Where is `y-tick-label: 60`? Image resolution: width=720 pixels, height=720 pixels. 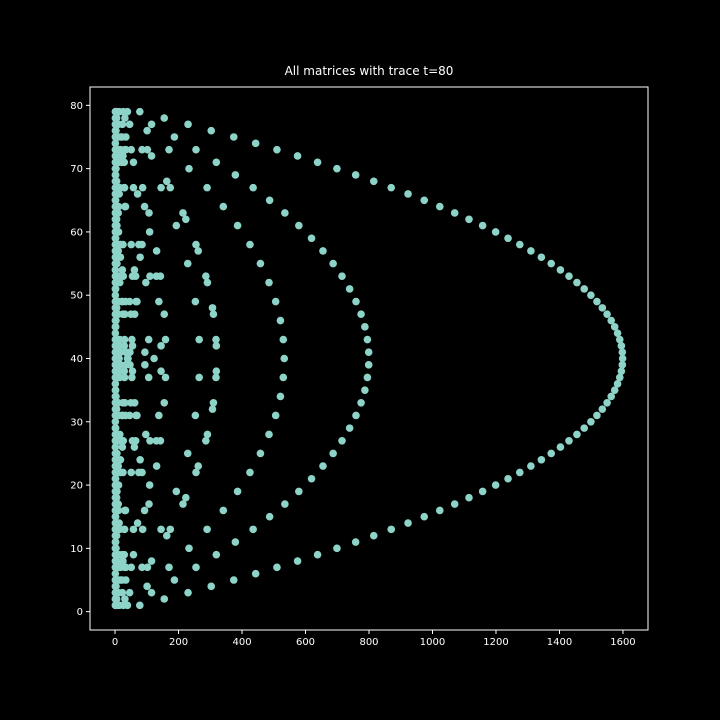 y-tick-label: 60 is located at coordinates (76, 232).